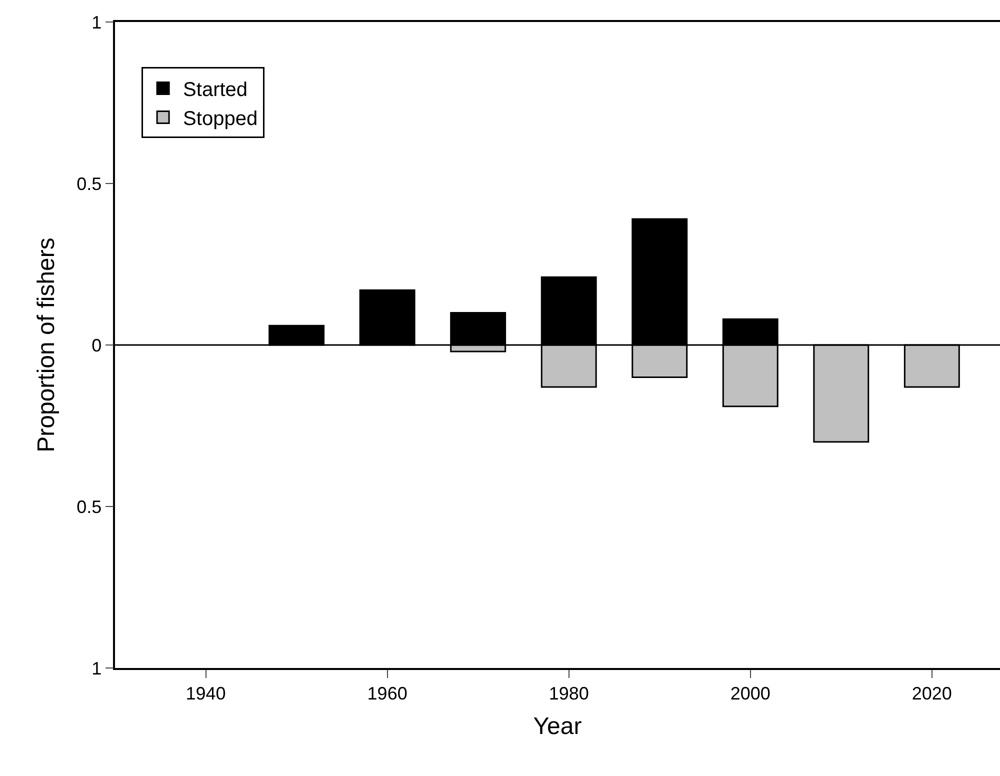  I want to click on x-axis-title: Year, so click(557, 726).